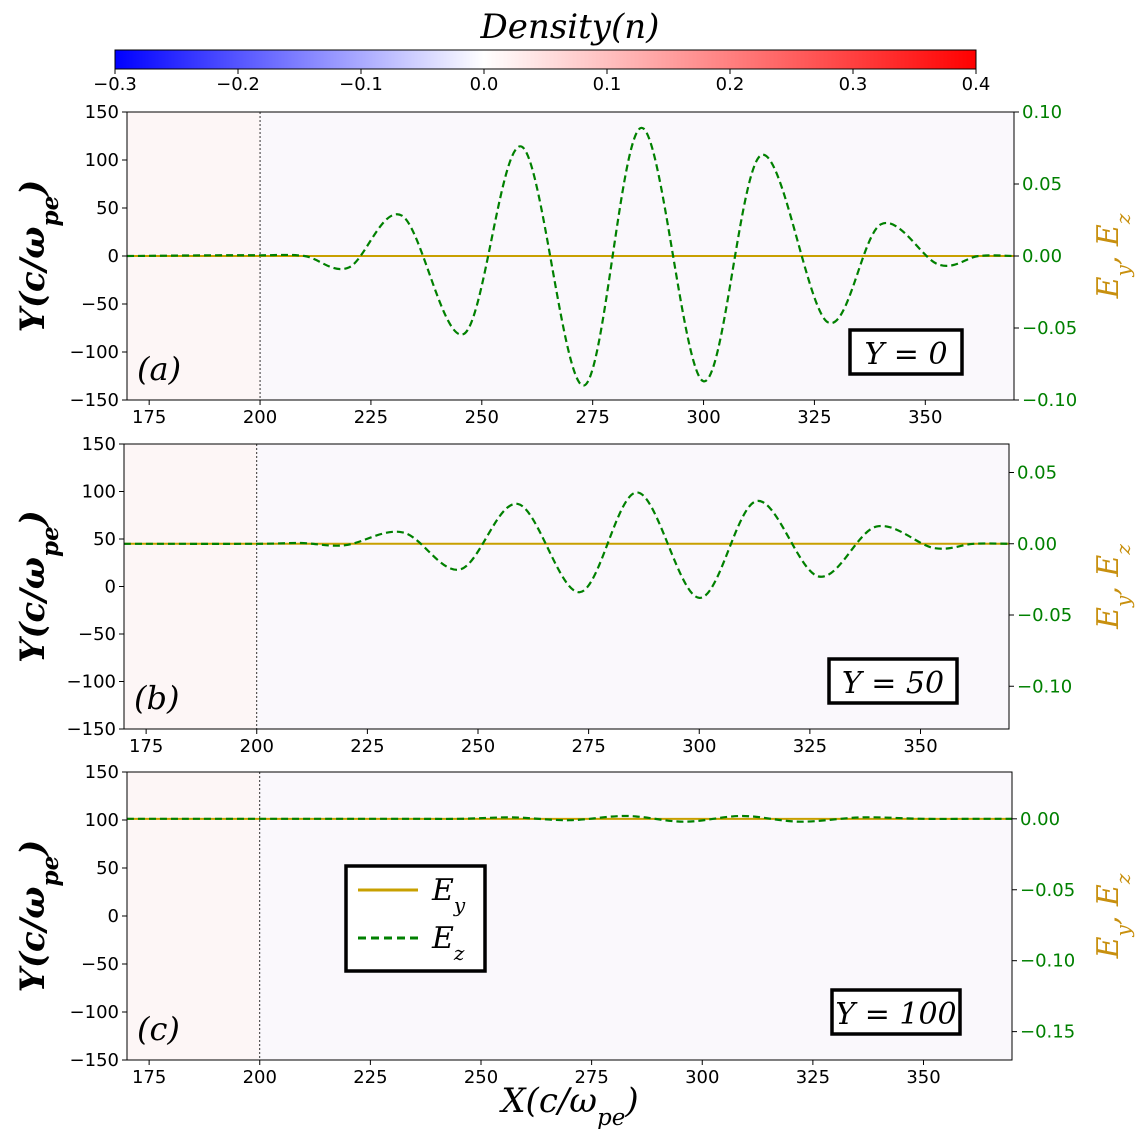 Image resolution: width=1141 pixels, height=1129 pixels. Describe the element at coordinates (415, 918) in the screenshot. I see `legend-box` at that location.